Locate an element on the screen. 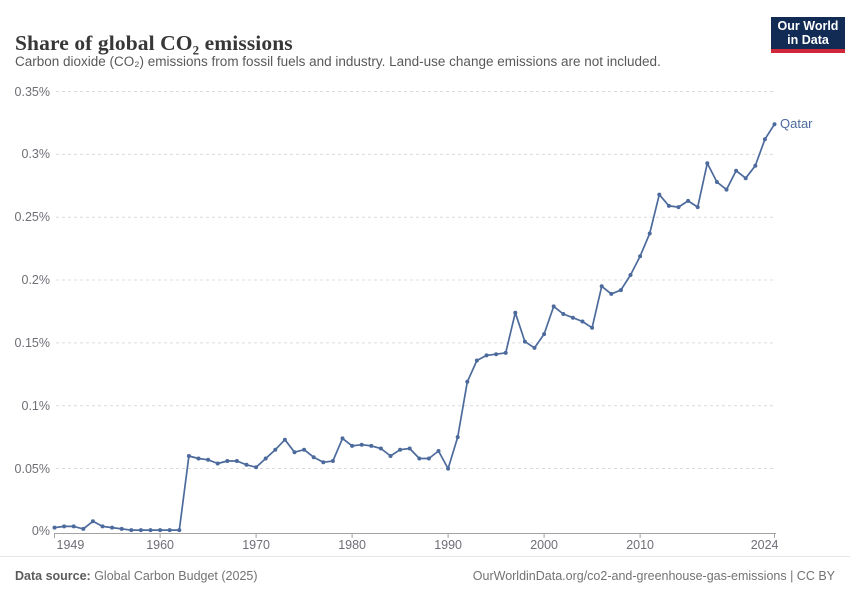  x-axis-label: 1949 is located at coordinates (70, 545).